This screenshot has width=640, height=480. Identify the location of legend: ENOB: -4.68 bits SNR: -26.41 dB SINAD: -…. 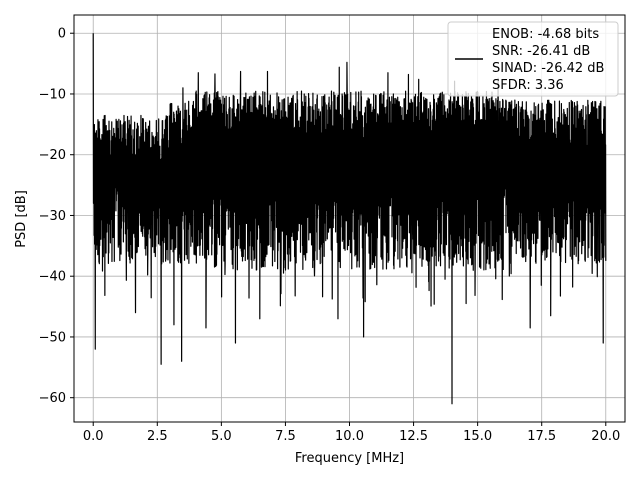
(533, 59).